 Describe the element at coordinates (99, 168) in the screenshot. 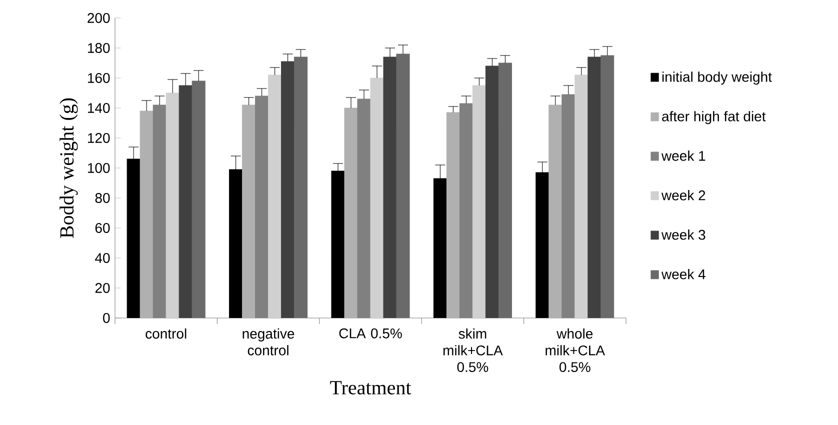

I see `y-tick-label: 100` at that location.